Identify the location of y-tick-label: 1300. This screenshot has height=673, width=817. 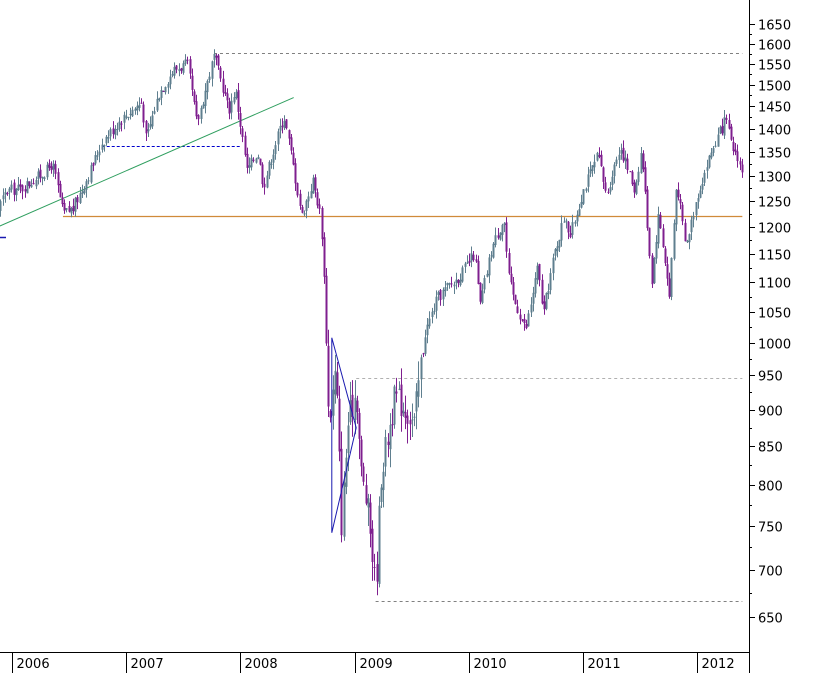
(774, 178).